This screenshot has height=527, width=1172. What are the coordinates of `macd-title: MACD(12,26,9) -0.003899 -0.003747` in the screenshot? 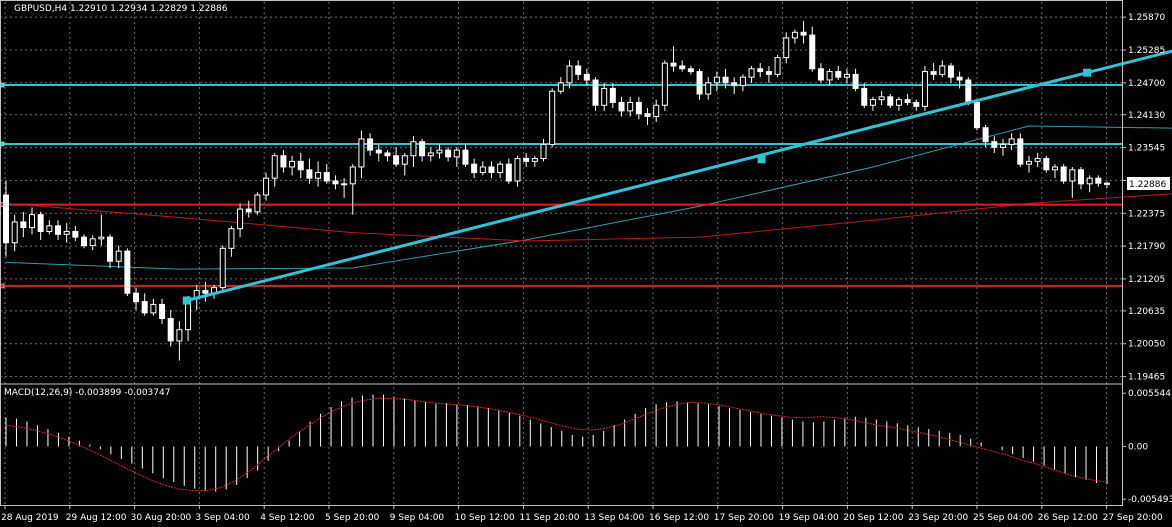 It's located at (87, 393).